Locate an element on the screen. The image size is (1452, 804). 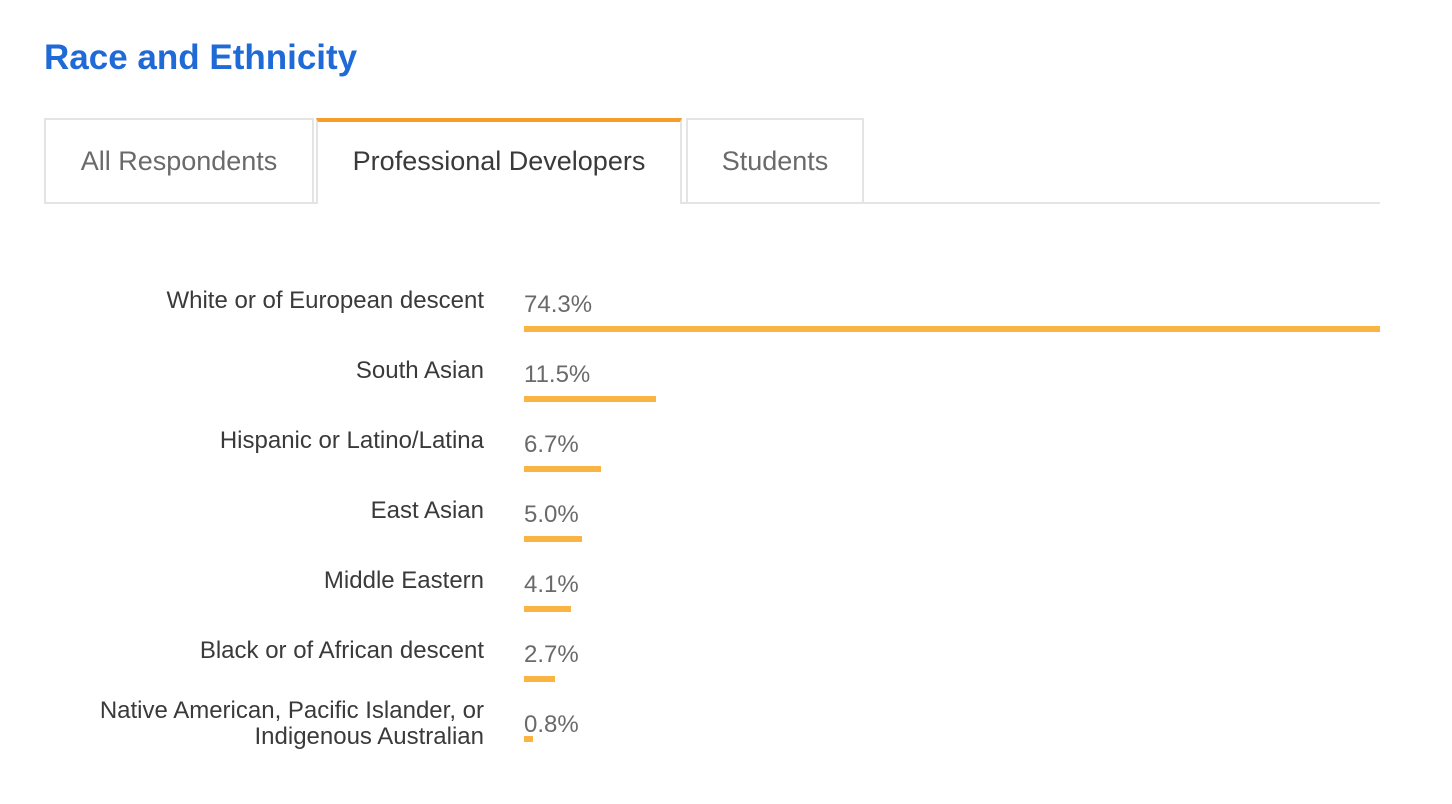
chart-row: White or of European descent 74.3% is located at coordinates (726, 305).